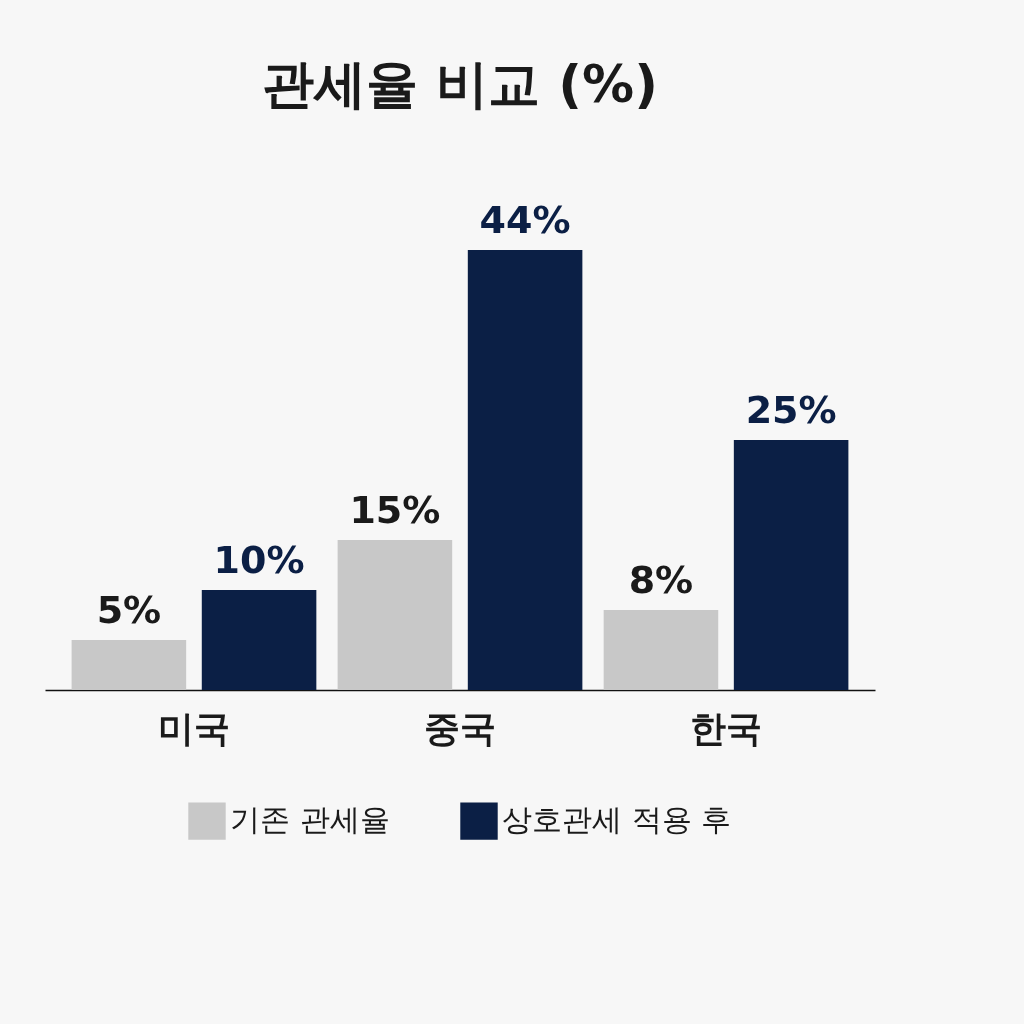 This screenshot has width=1024, height=1024. What do you see at coordinates (460, 84) in the screenshot?
I see `chart-title: 관세율 비교 (%)` at bounding box center [460, 84].